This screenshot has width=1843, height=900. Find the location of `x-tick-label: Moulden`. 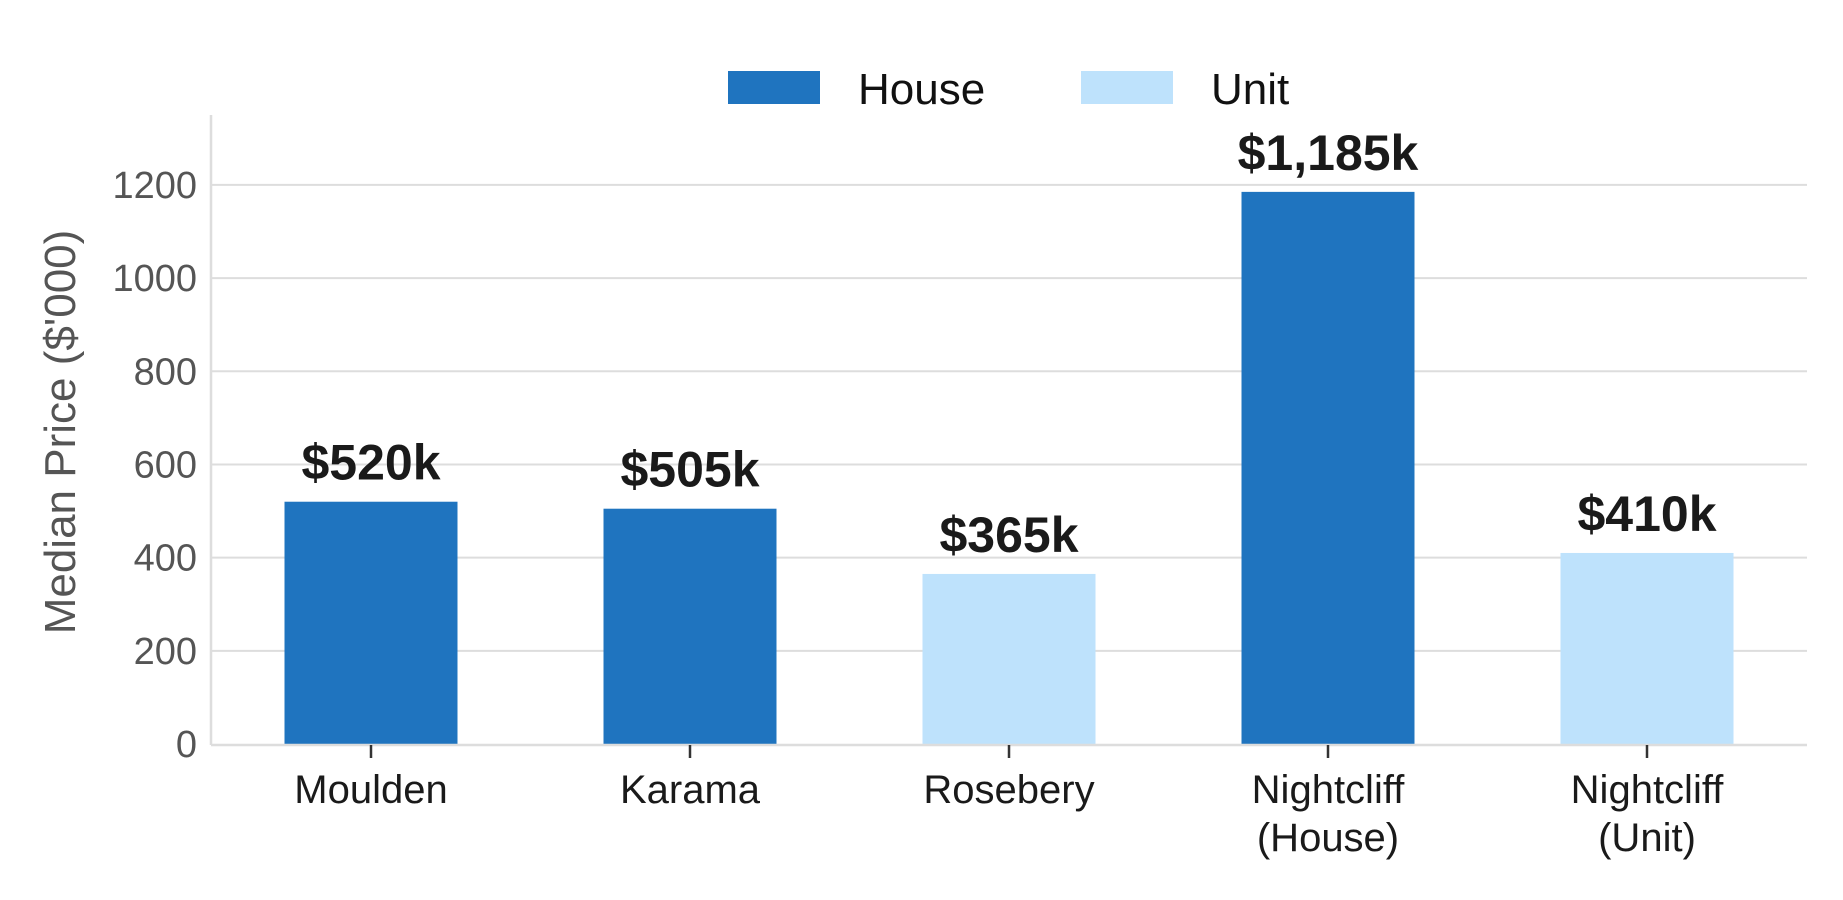

x-tick-label: Moulden is located at coordinates (370, 790).